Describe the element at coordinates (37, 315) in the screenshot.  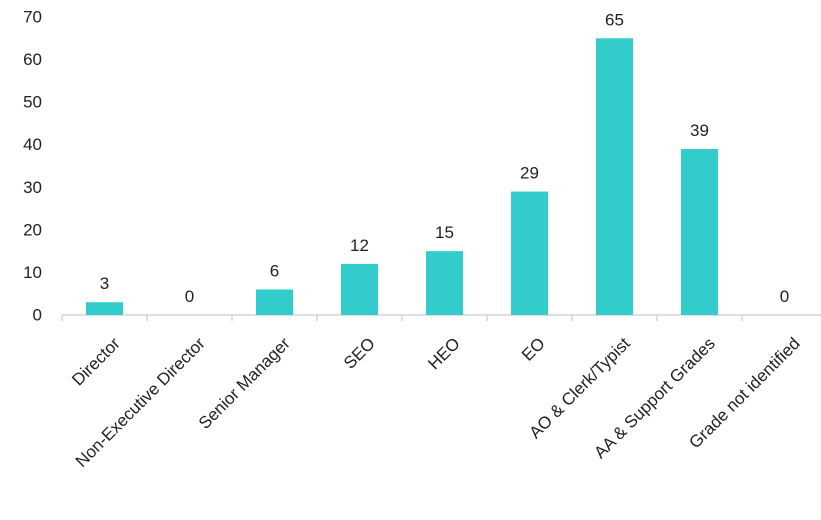
I see `y-tick-label: 0` at that location.